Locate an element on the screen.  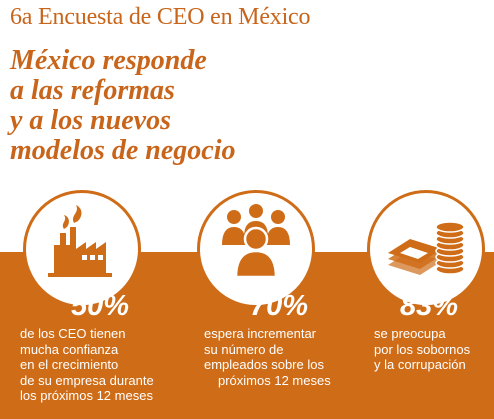
factory-icon-circle is located at coordinates (82, 249).